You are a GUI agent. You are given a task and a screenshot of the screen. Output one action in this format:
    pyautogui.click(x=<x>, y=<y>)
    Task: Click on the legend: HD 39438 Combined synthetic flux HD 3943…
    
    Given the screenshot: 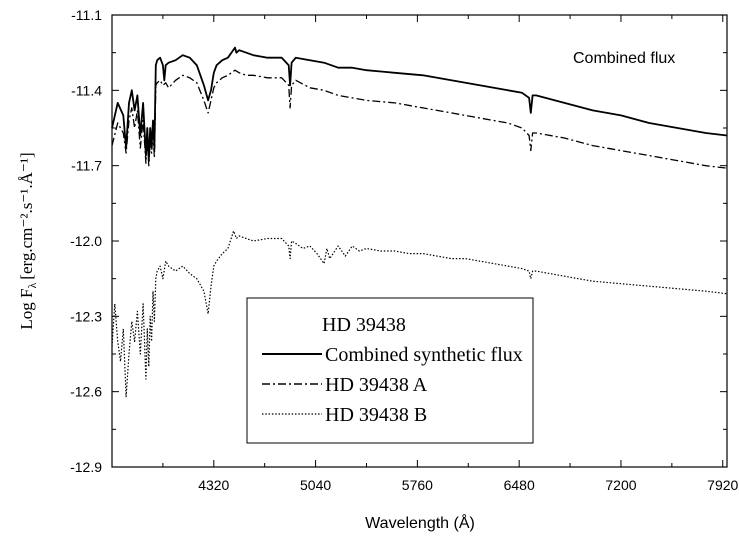 What is the action you would take?
    pyautogui.click(x=390, y=370)
    